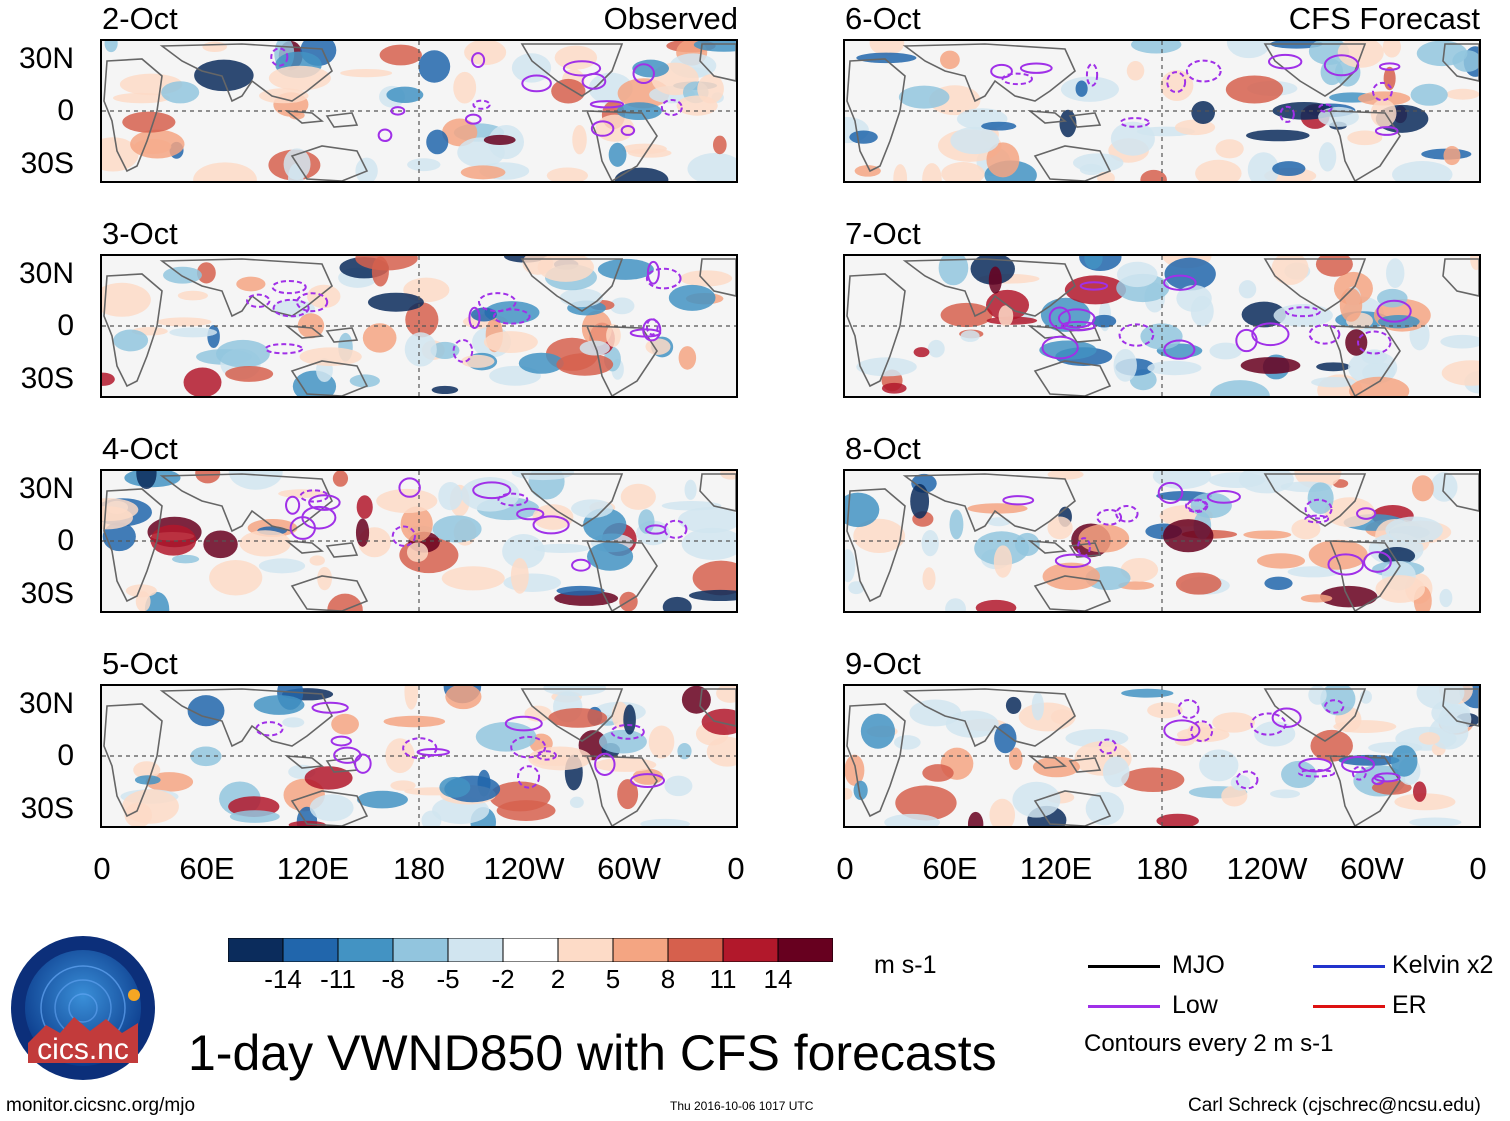 This screenshot has width=1510, height=1121. What do you see at coordinates (1124, 1006) in the screenshot?
I see `legend-line-low` at bounding box center [1124, 1006].